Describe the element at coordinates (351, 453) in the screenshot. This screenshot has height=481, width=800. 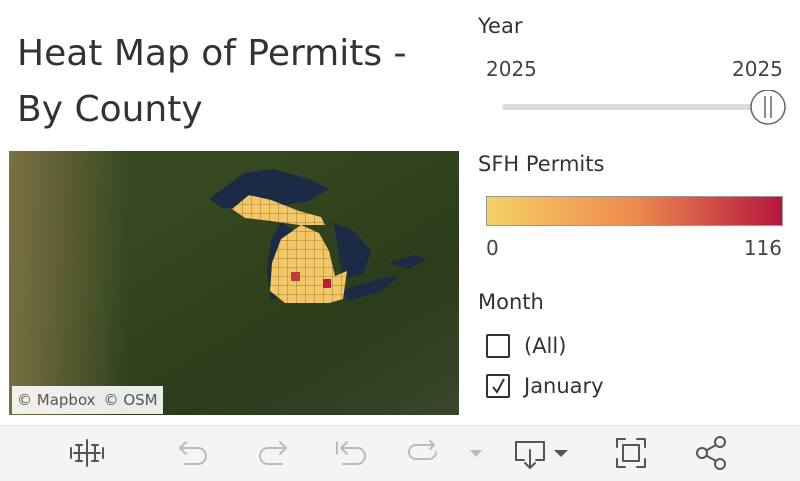
I see `revert-button` at that location.